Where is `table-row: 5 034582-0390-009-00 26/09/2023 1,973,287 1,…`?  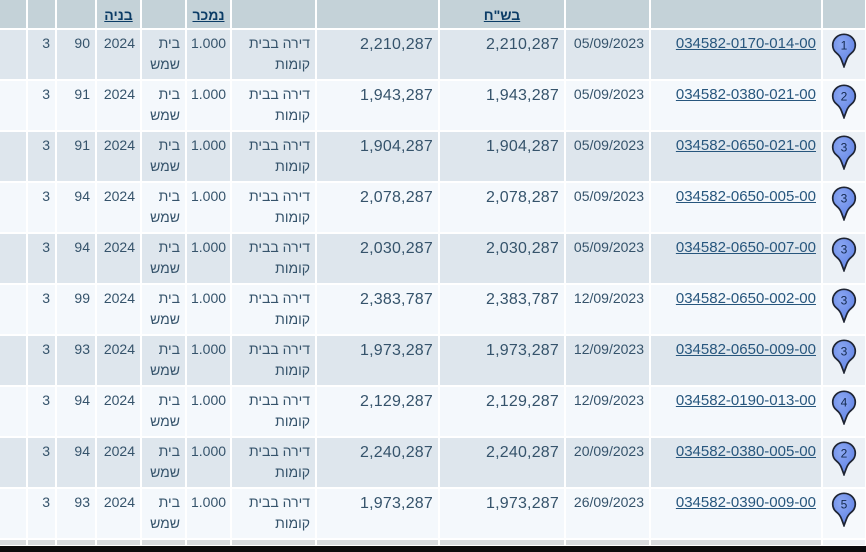 table-row: 5 034582-0390-009-00 26/09/2023 1,973,287 1,… is located at coordinates (432, 513).